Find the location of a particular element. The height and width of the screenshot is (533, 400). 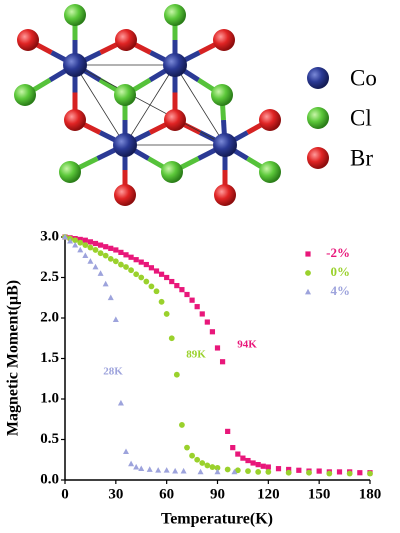

annotation: 28K is located at coordinates (113, 372).